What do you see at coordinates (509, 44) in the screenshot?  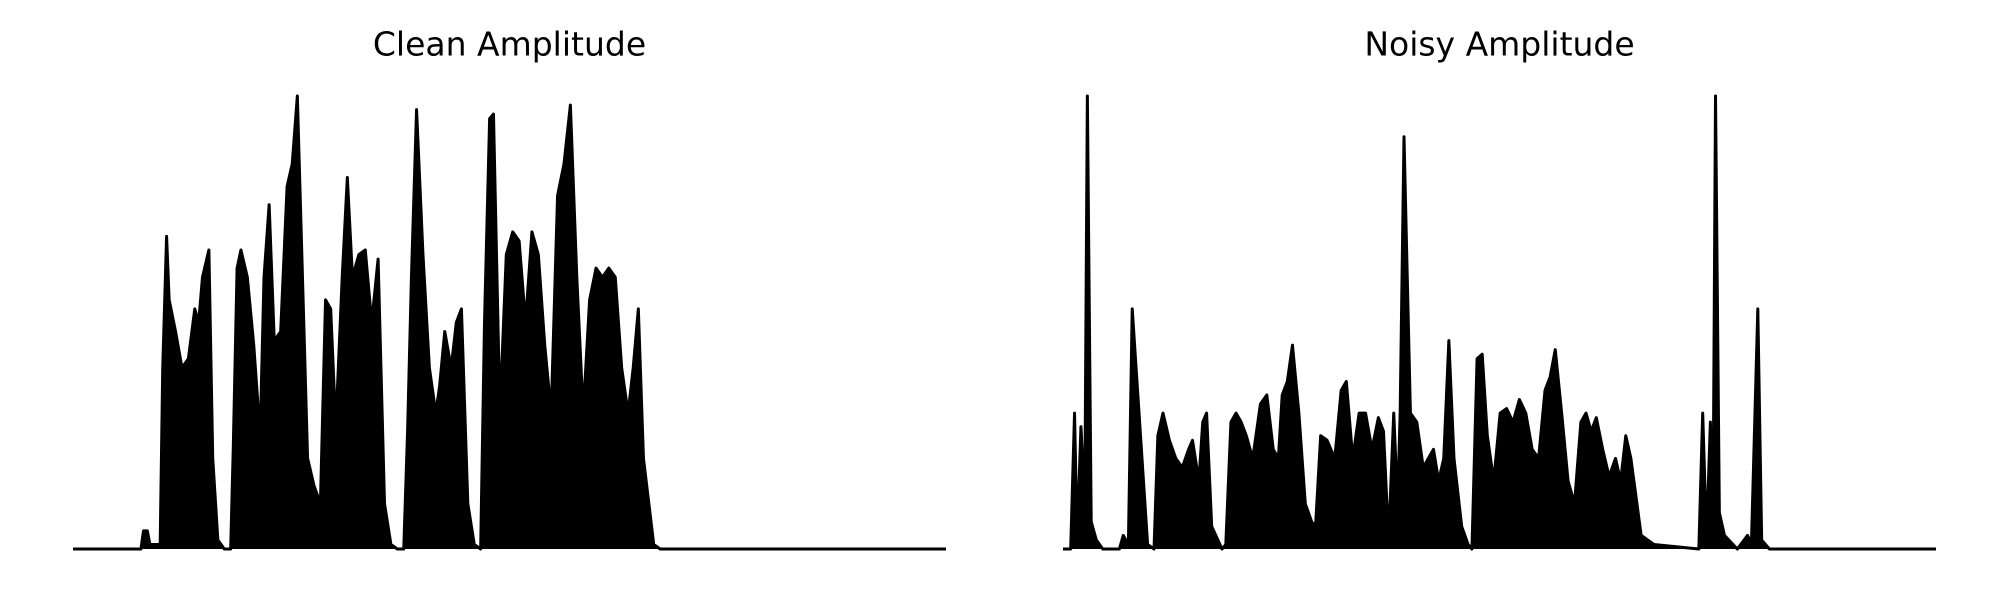 I see `chart-title: Clean Amplitude` at bounding box center [509, 44].